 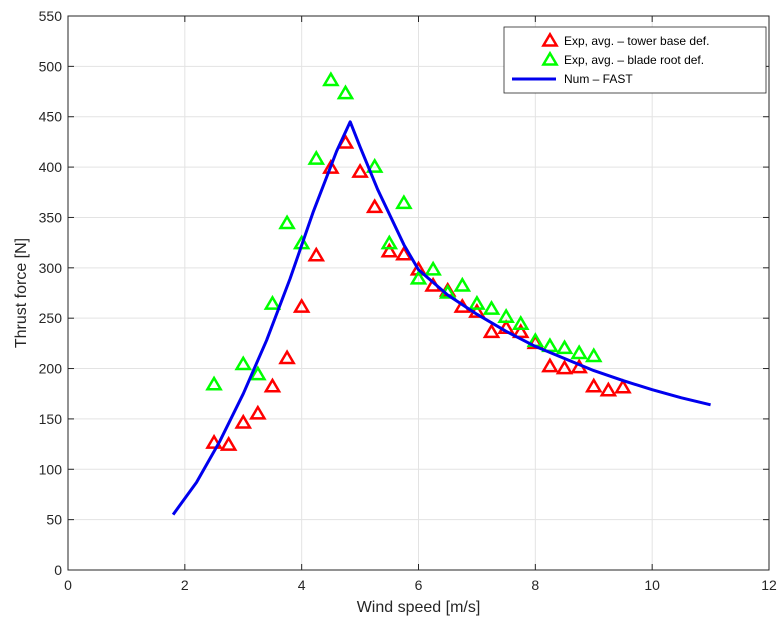 What do you see at coordinates (51, 369) in the screenshot?
I see `y-tick-label: 200` at bounding box center [51, 369].